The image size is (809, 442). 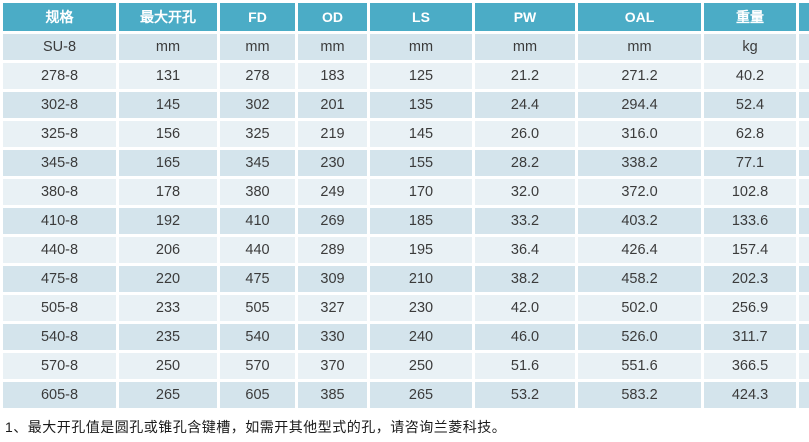 I want to click on table-cell: 410, so click(x=257, y=221).